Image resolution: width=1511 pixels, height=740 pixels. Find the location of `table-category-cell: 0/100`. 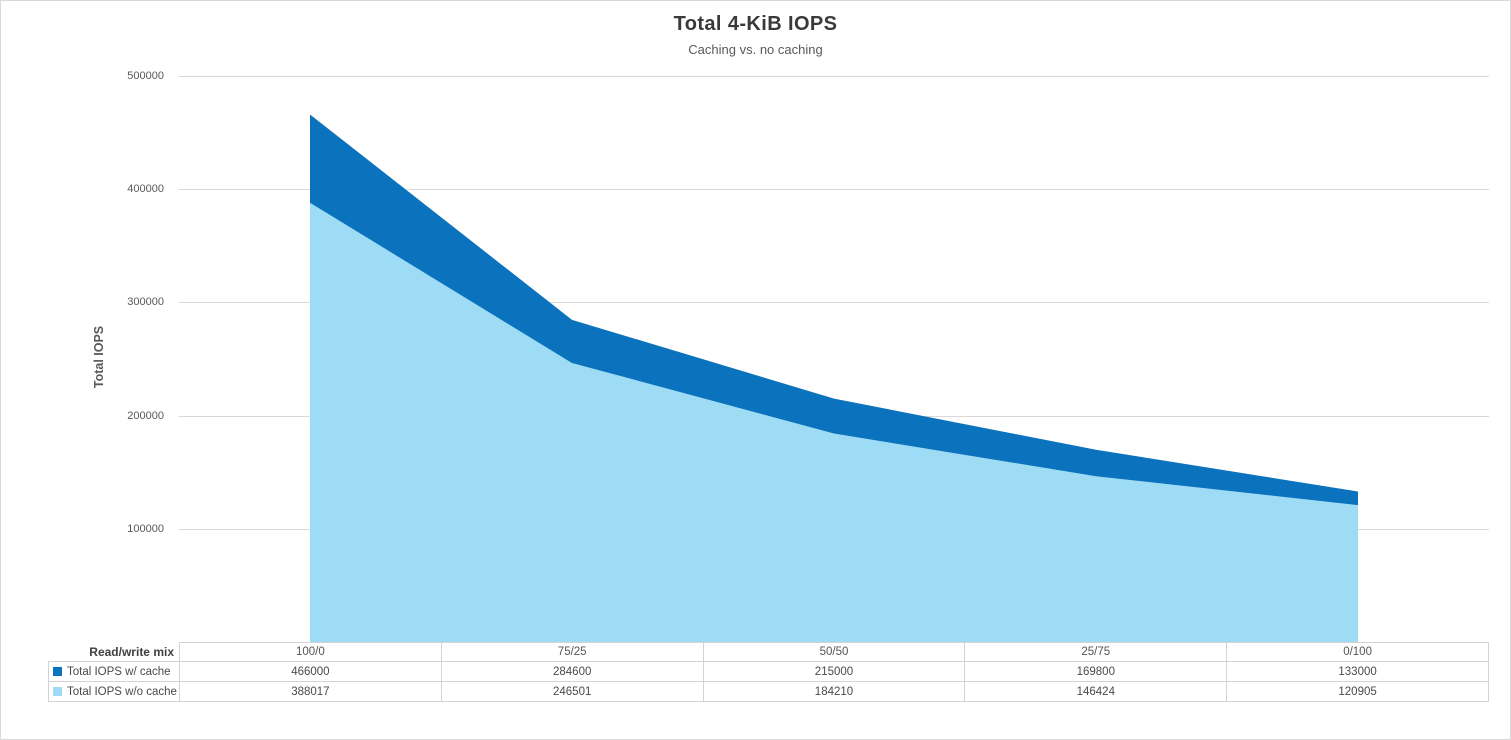

table-category-cell: 0/100 is located at coordinates (1358, 652).